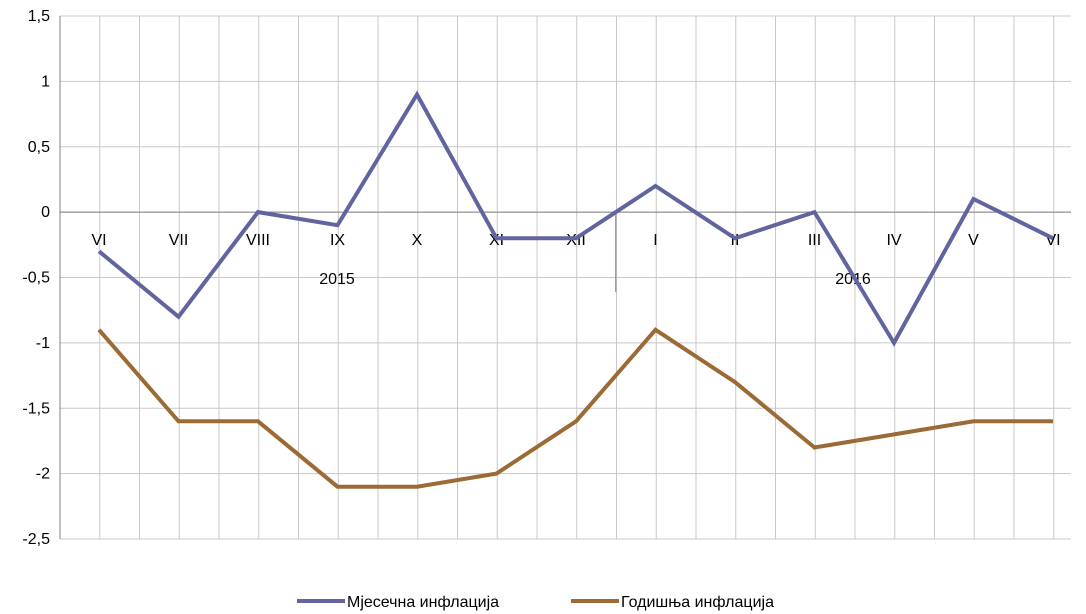 This screenshot has height=614, width=1086. Describe the element at coordinates (735, 240) in the screenshot. I see `x-tick-label: II` at that location.